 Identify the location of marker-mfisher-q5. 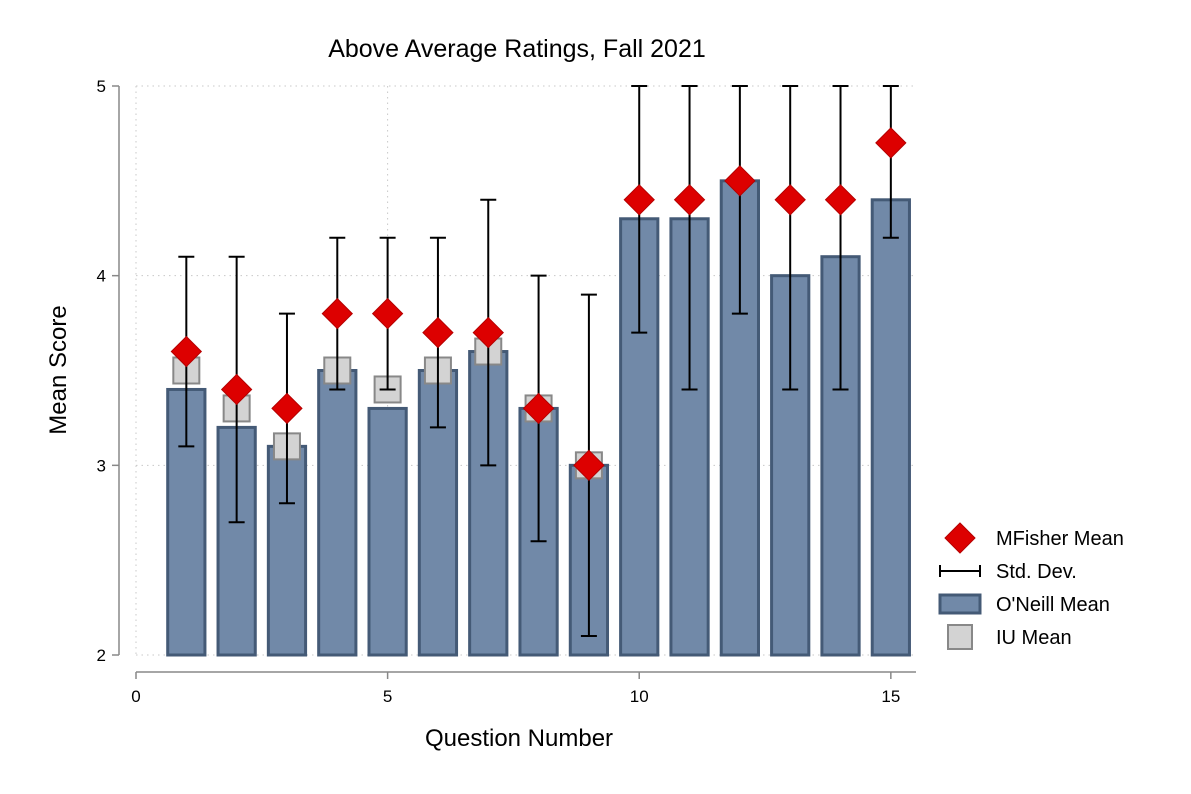
(387, 313).